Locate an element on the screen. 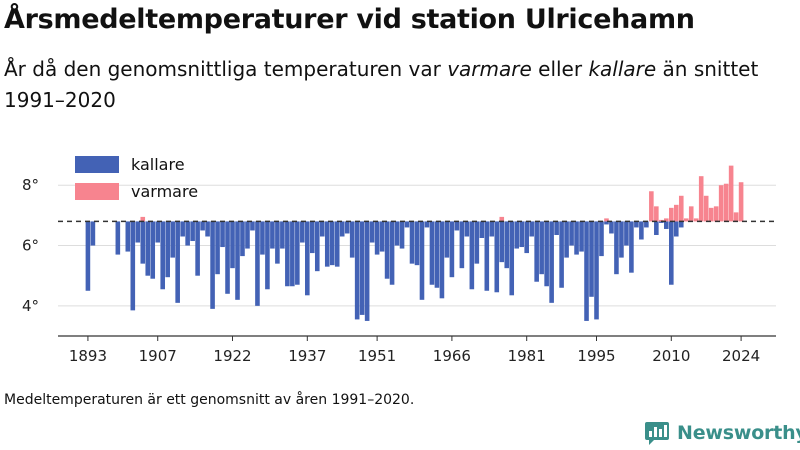 This screenshot has width=800, height=450. cold-bar-1928 is located at coordinates (262, 238).